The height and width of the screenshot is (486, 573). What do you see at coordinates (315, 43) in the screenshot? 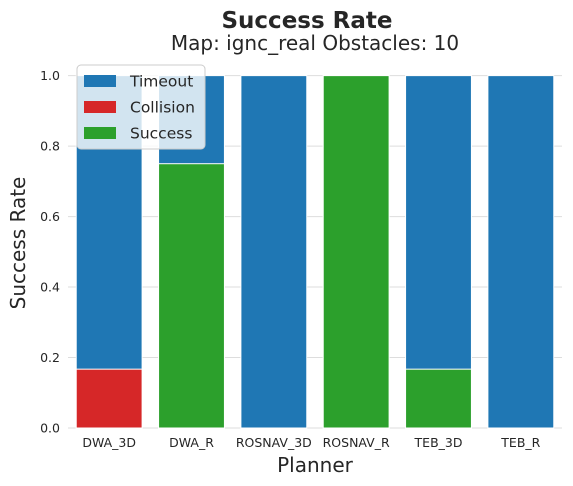
I see `chart-subtitle: Map: ignc_real Obstacles: 10` at bounding box center [315, 43].